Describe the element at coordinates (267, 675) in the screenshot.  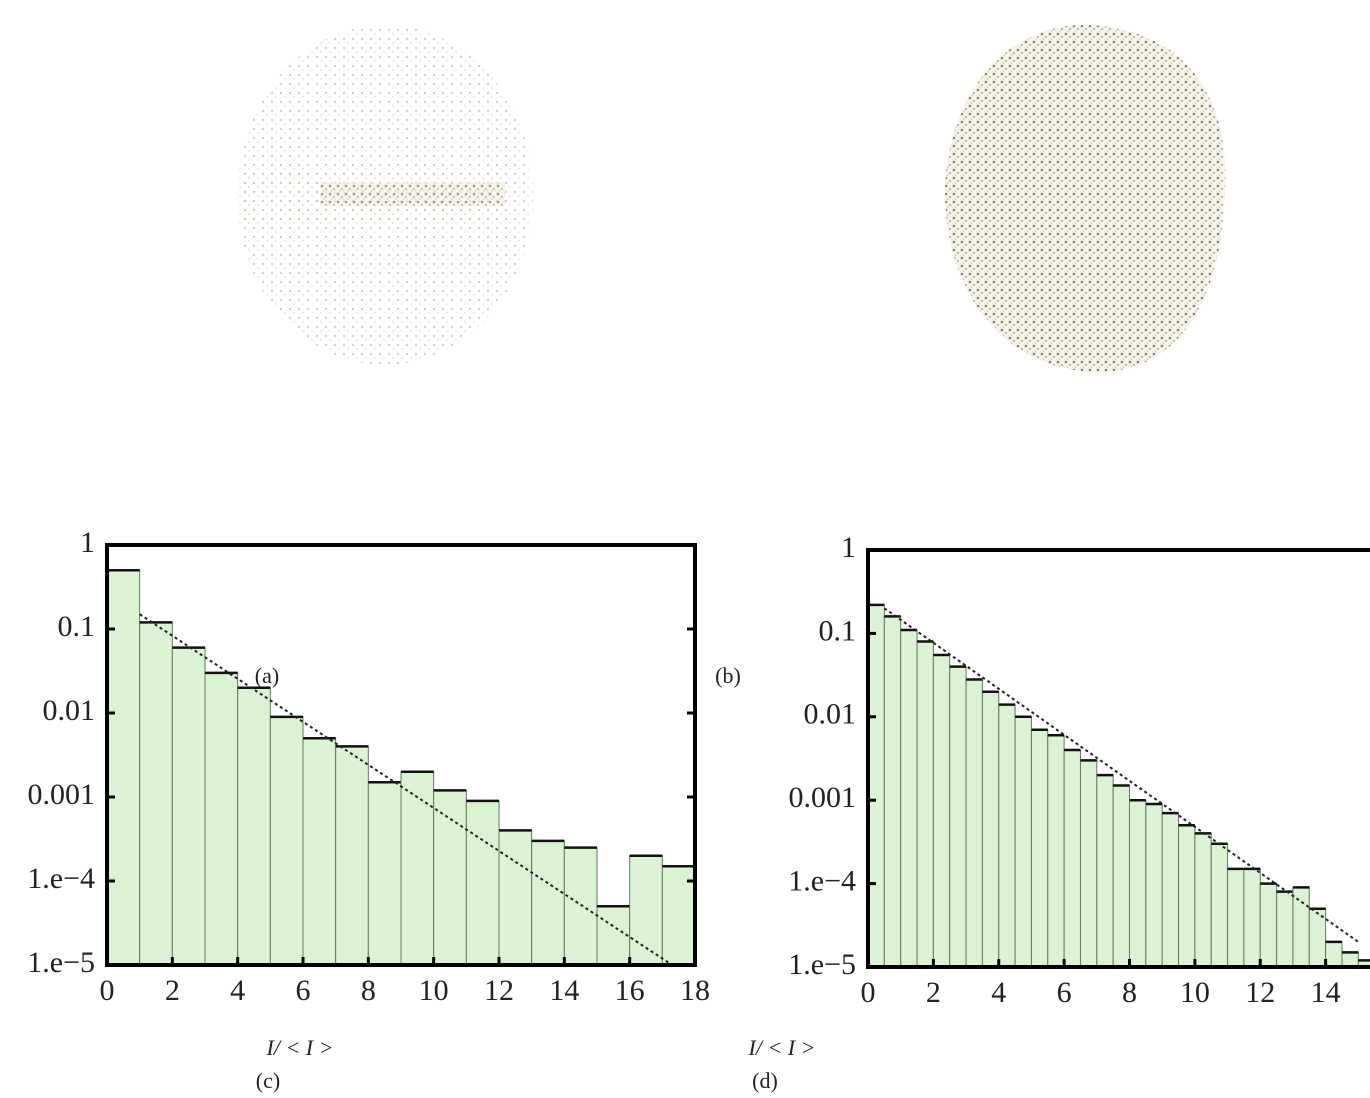
I see `panel-annotation: (a)` at that location.